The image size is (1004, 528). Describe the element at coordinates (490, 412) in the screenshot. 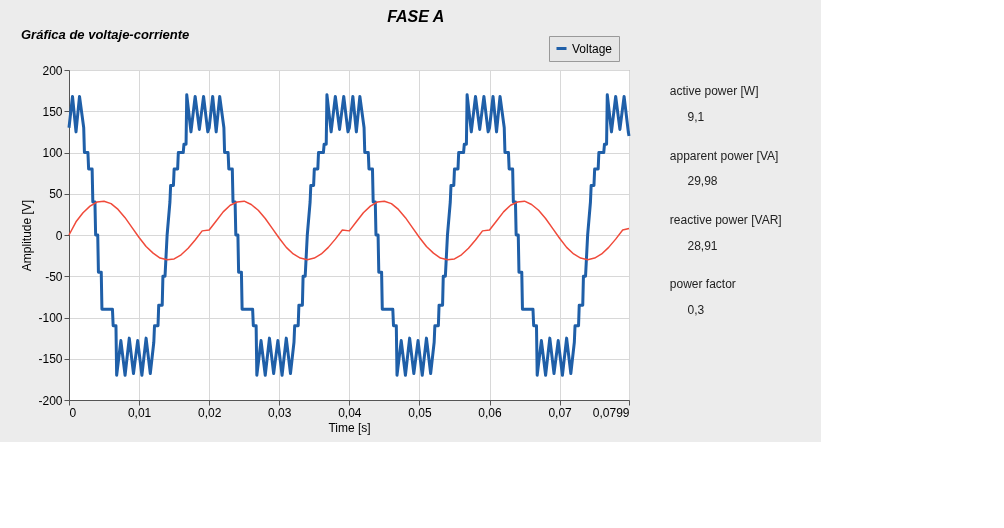

I see `x-tick-label: 0,06` at that location.